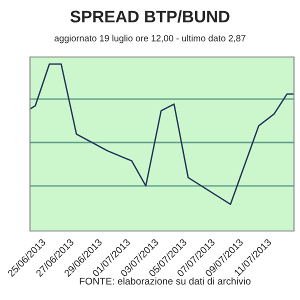 The height and width of the screenshot is (300, 300). What do you see at coordinates (165, 281) in the screenshot?
I see `source-note: FONTE: elaborazione su dati di archivio` at bounding box center [165, 281].